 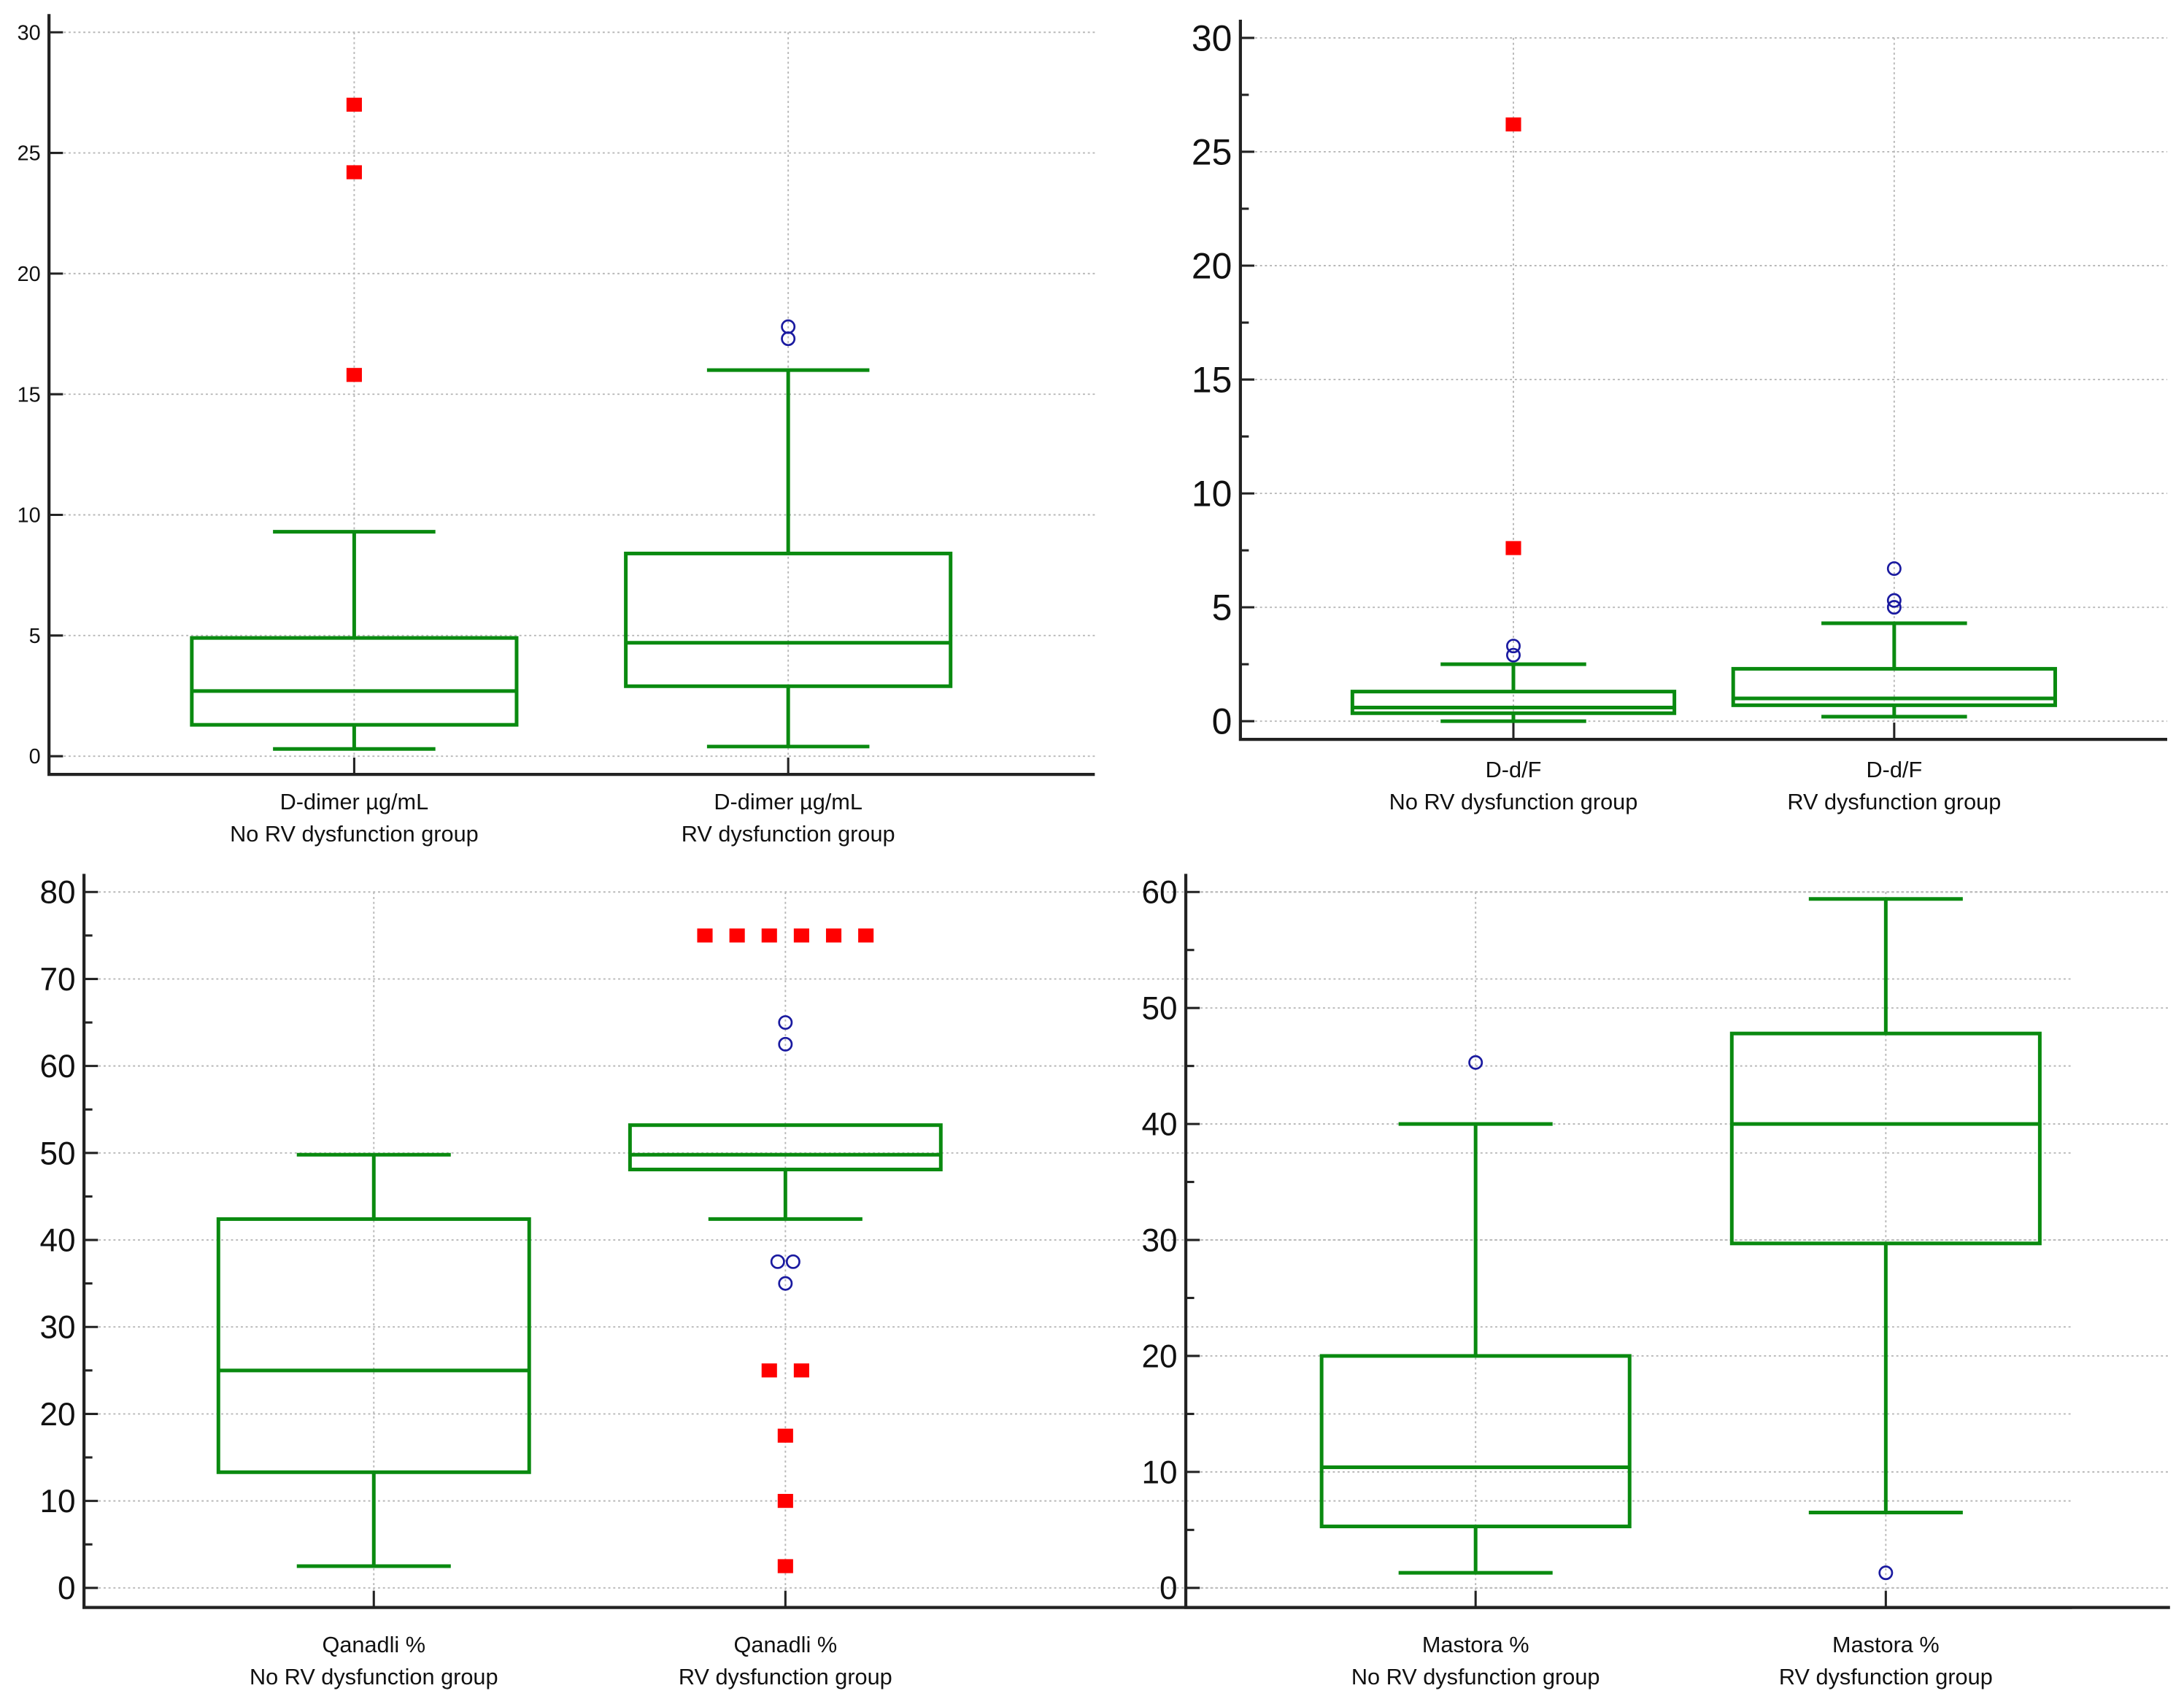 What do you see at coordinates (785, 1308) in the screenshot?
I see `box-group-2: Qanadli % RV dysfunction group` at bounding box center [785, 1308].